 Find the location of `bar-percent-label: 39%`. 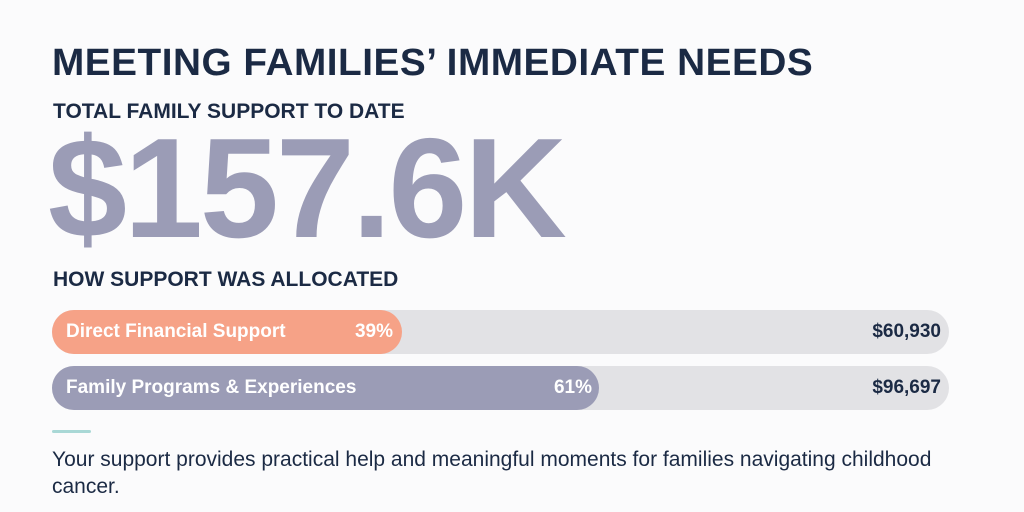

bar-percent-label: 39% is located at coordinates (373, 331).